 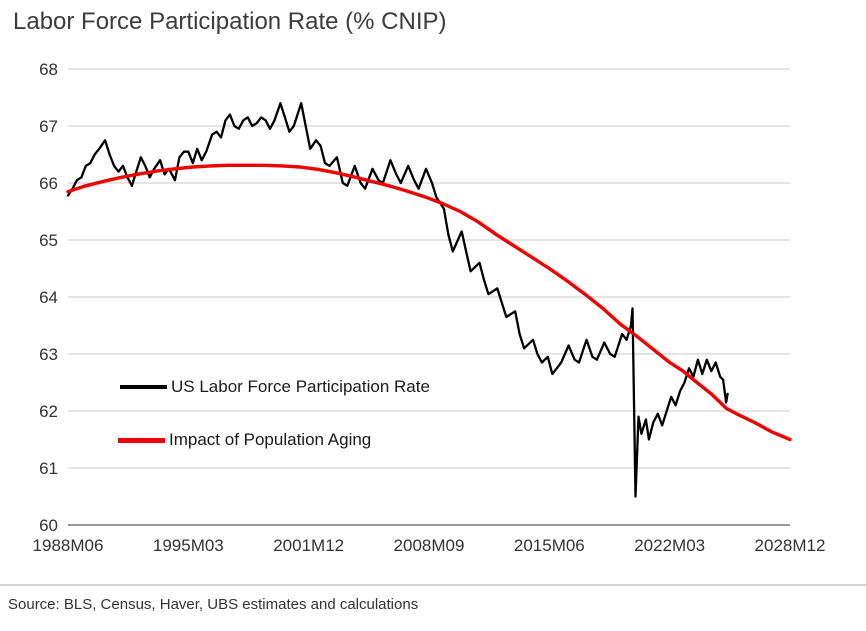 What do you see at coordinates (68, 545) in the screenshot?
I see `x-tick-label: 1988M06` at bounding box center [68, 545].